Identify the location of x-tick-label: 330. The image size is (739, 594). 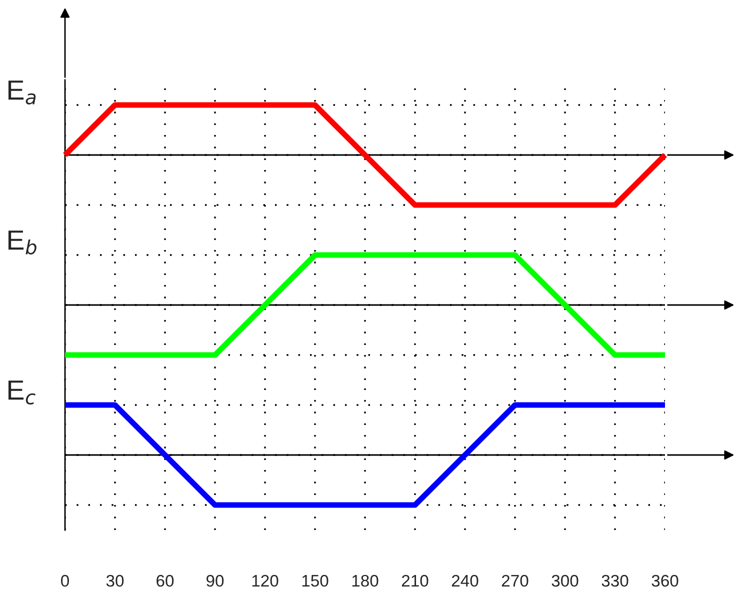
(615, 580).